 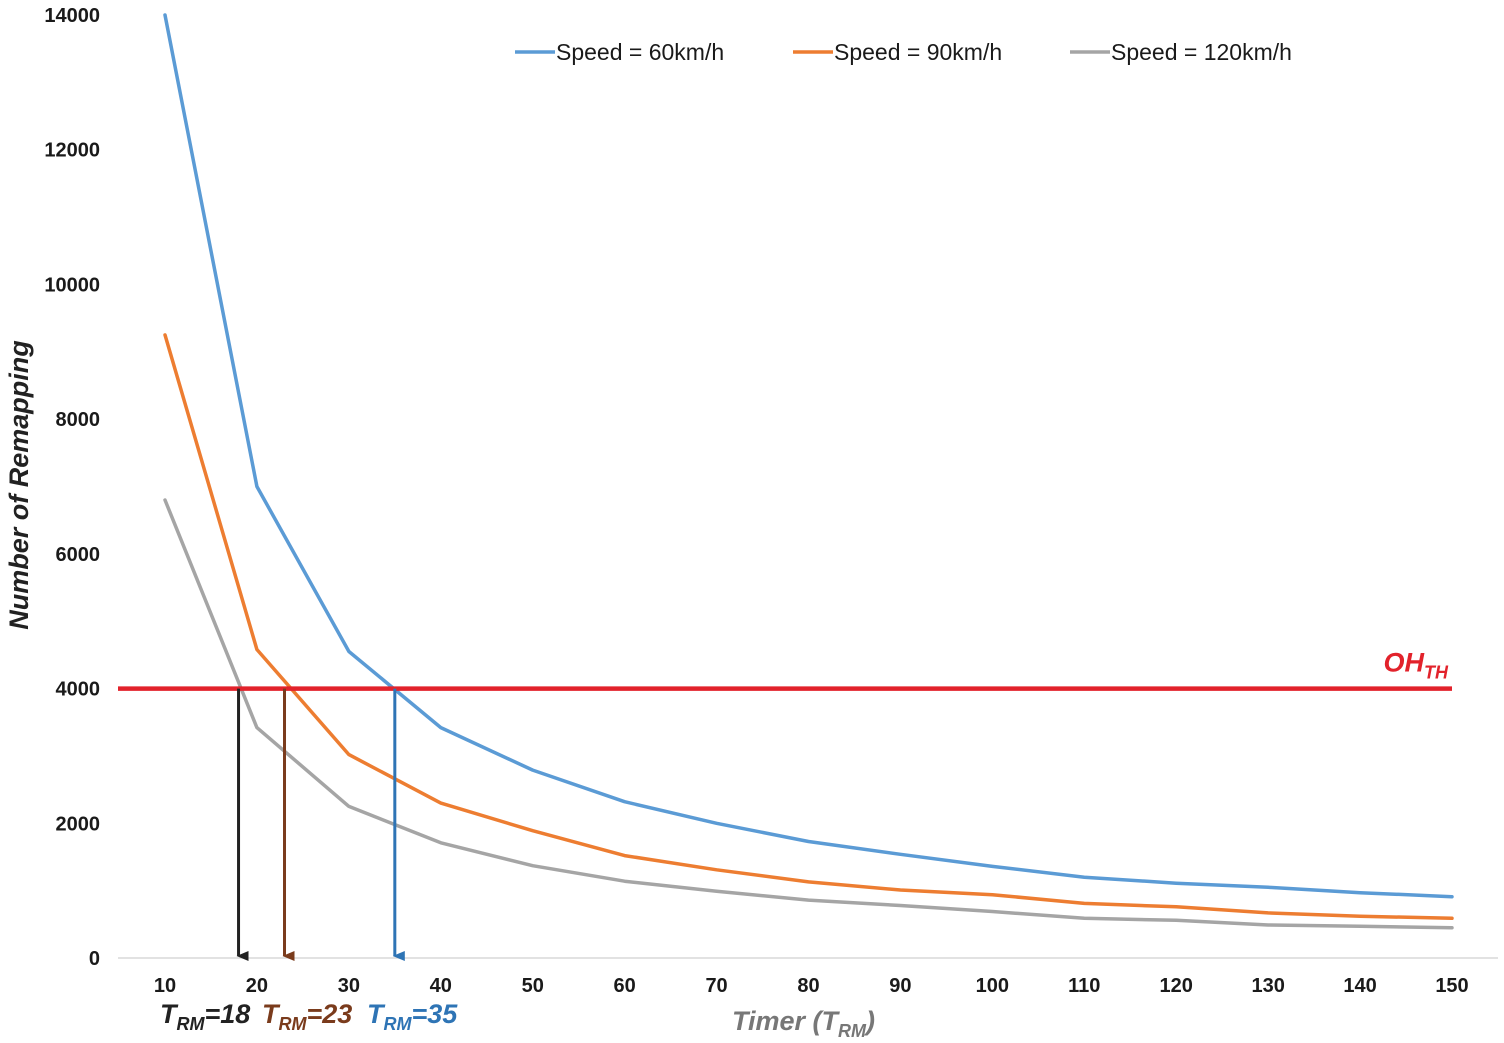 What do you see at coordinates (992, 986) in the screenshot?
I see `x-tick-label: 100` at bounding box center [992, 986].